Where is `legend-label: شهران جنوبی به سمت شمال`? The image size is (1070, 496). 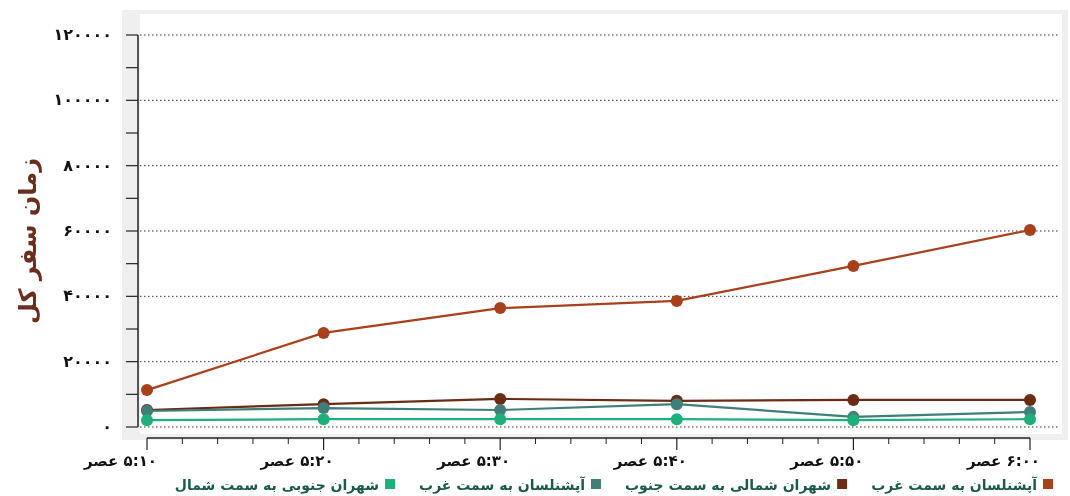 legend-label: شهران جنوبی به سمت شمال is located at coordinates (277, 485).